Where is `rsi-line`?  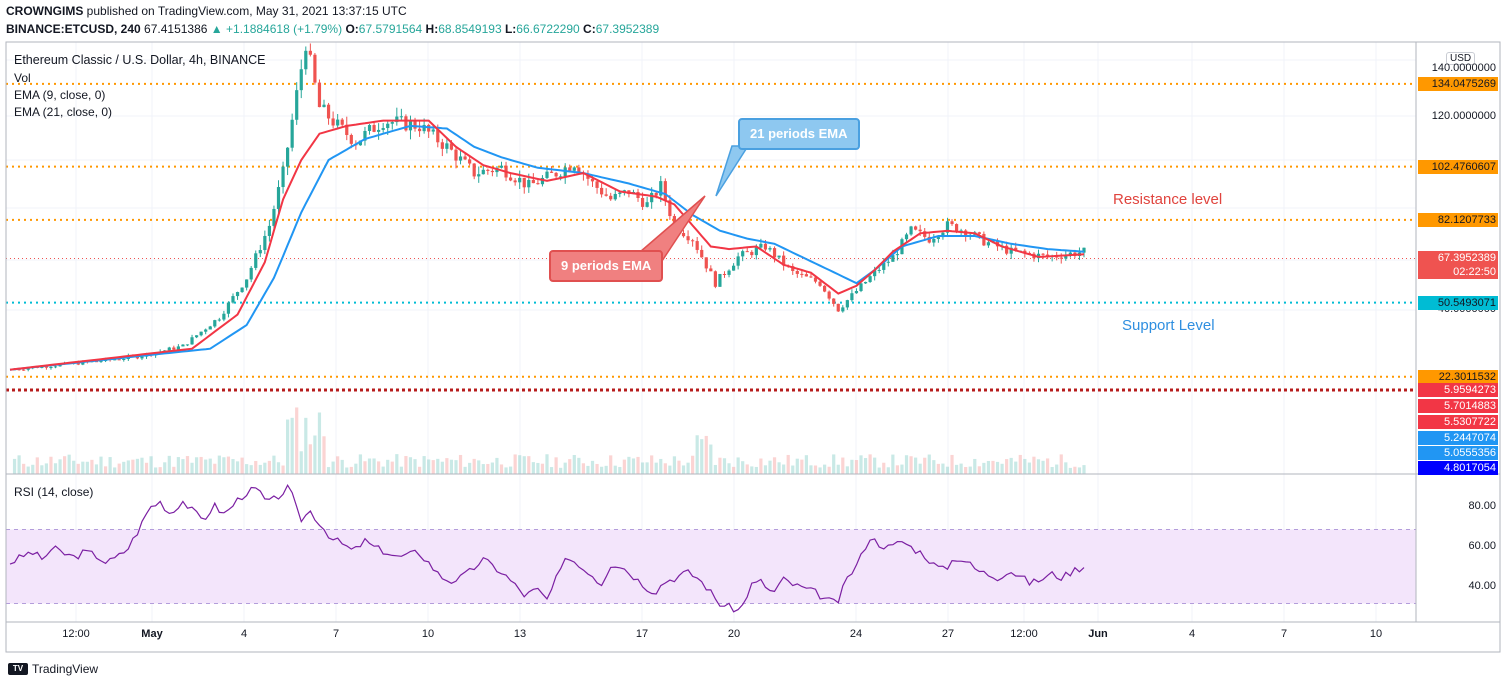
rsi-line is located at coordinates (547, 548).